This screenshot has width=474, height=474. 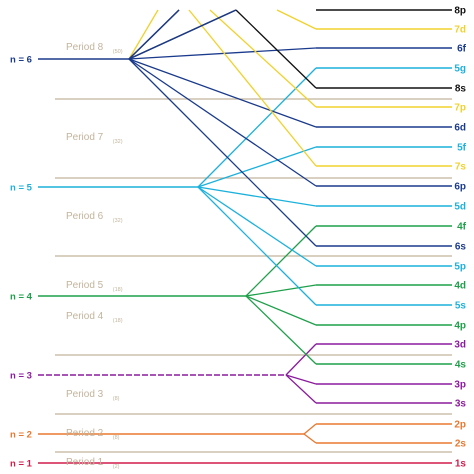 I want to click on orbital-label: 5p, so click(x=460, y=267).